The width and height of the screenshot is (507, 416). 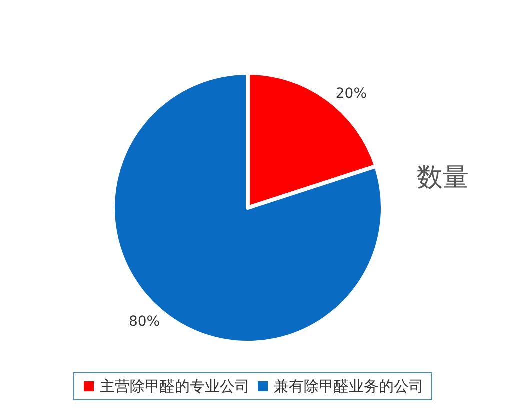 What do you see at coordinates (349, 387) in the screenshot?
I see `legend-label: 兼有除甲醛业务的公司` at bounding box center [349, 387].